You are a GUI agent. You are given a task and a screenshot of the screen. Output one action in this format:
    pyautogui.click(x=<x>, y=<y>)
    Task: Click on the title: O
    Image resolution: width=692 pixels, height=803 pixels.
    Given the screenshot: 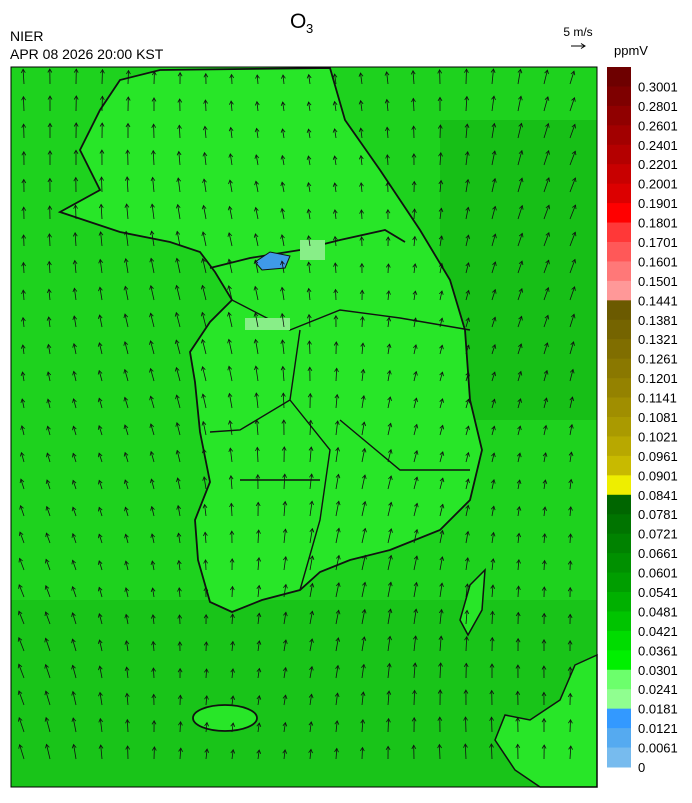 What is the action you would take?
    pyautogui.click(x=298, y=21)
    